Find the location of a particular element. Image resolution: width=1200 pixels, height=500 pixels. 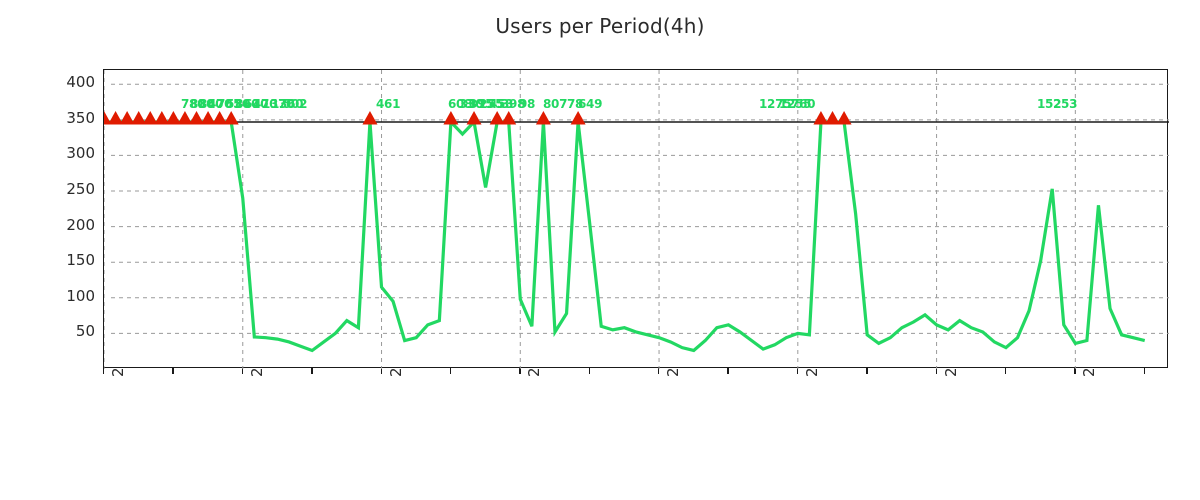

peak-value-label: 760 is located at coordinates (803, 104).